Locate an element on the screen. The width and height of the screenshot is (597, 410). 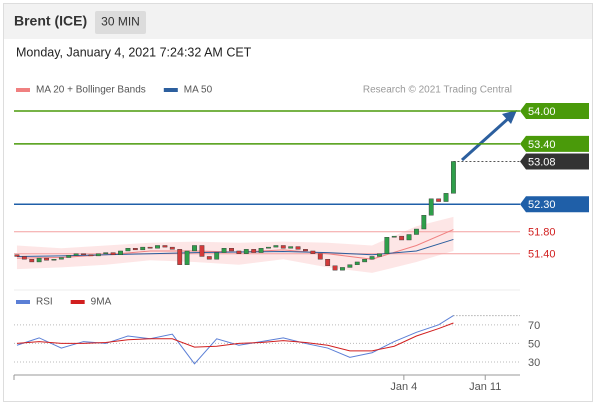
interval: 30 MIN is located at coordinates (120, 22).